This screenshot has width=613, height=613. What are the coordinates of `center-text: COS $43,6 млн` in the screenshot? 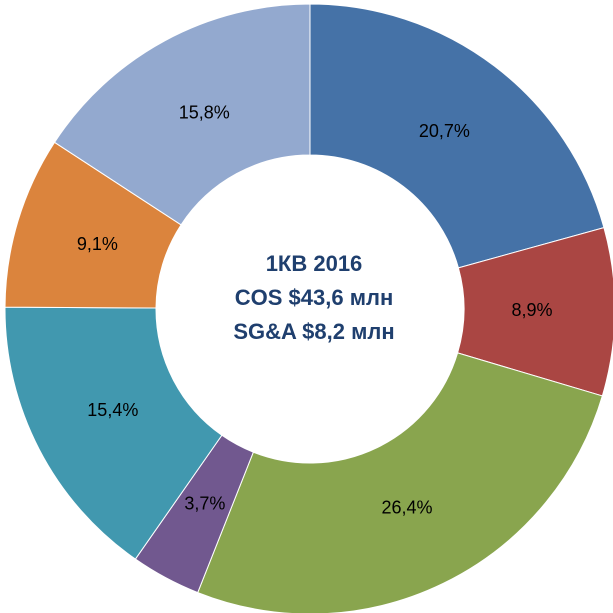 It's located at (314, 297).